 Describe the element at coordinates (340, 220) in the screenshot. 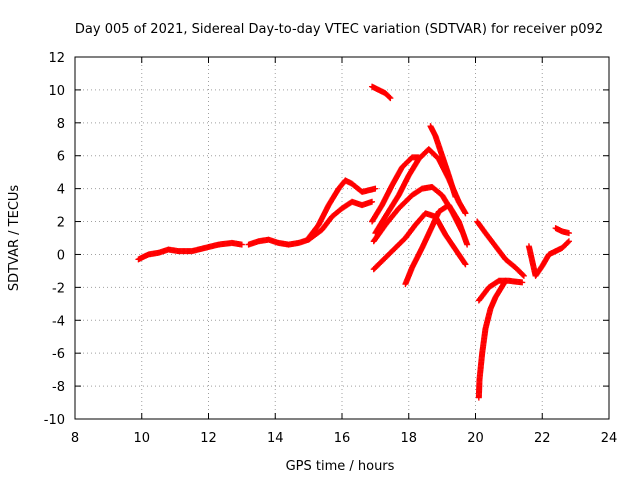

I see `series-rise-lower` at that location.